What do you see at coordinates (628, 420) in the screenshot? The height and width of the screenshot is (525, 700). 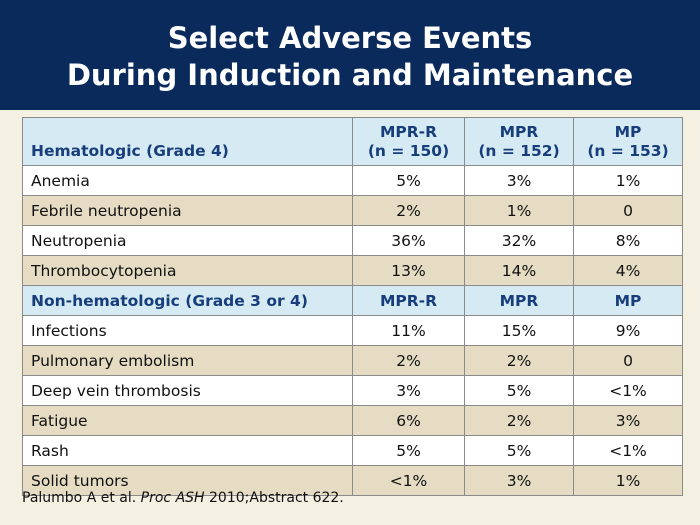 I see `value-mp: 3%` at bounding box center [628, 420].